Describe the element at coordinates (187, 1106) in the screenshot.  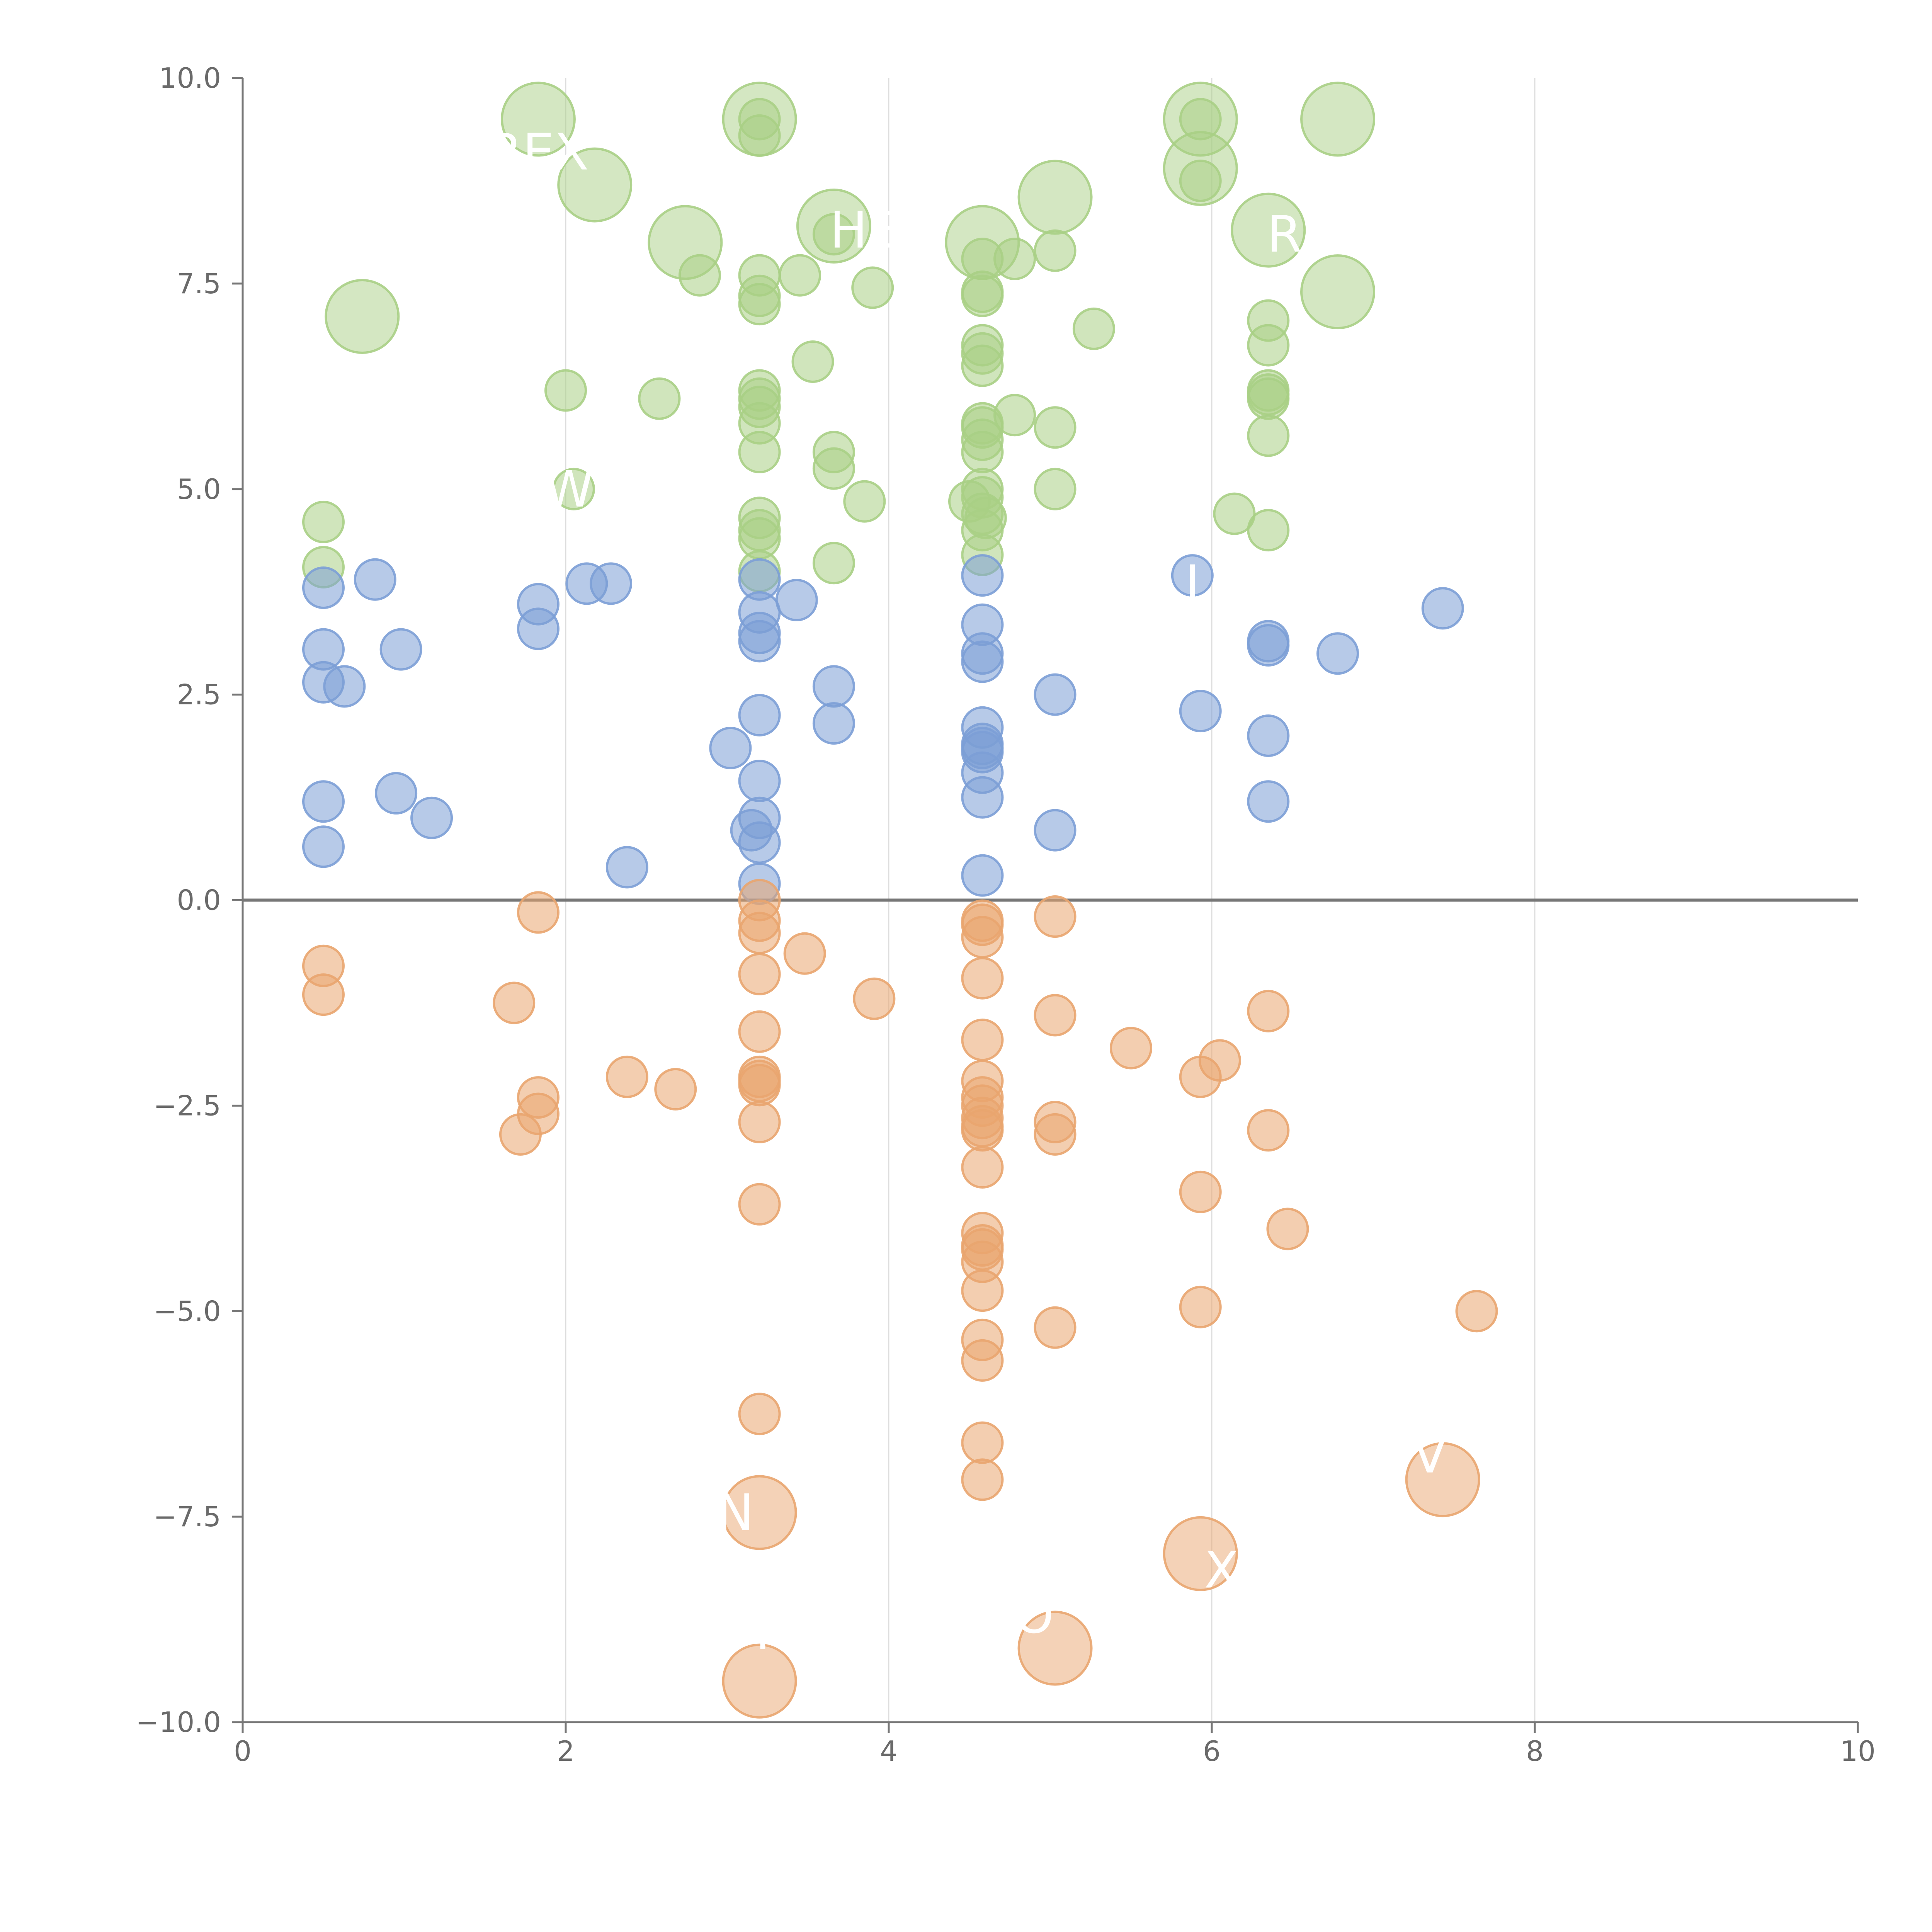
I see `y-tick-label: −2.5` at that location.